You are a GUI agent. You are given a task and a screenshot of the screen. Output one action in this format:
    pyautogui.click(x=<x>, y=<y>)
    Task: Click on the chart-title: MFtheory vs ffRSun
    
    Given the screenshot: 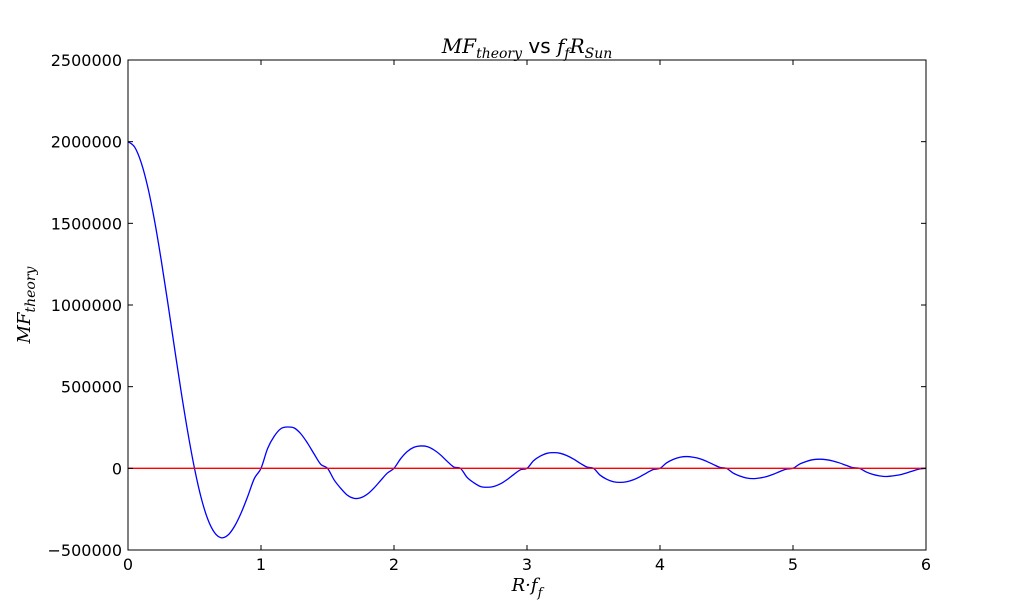 What is the action you would take?
    pyautogui.click(x=527, y=48)
    